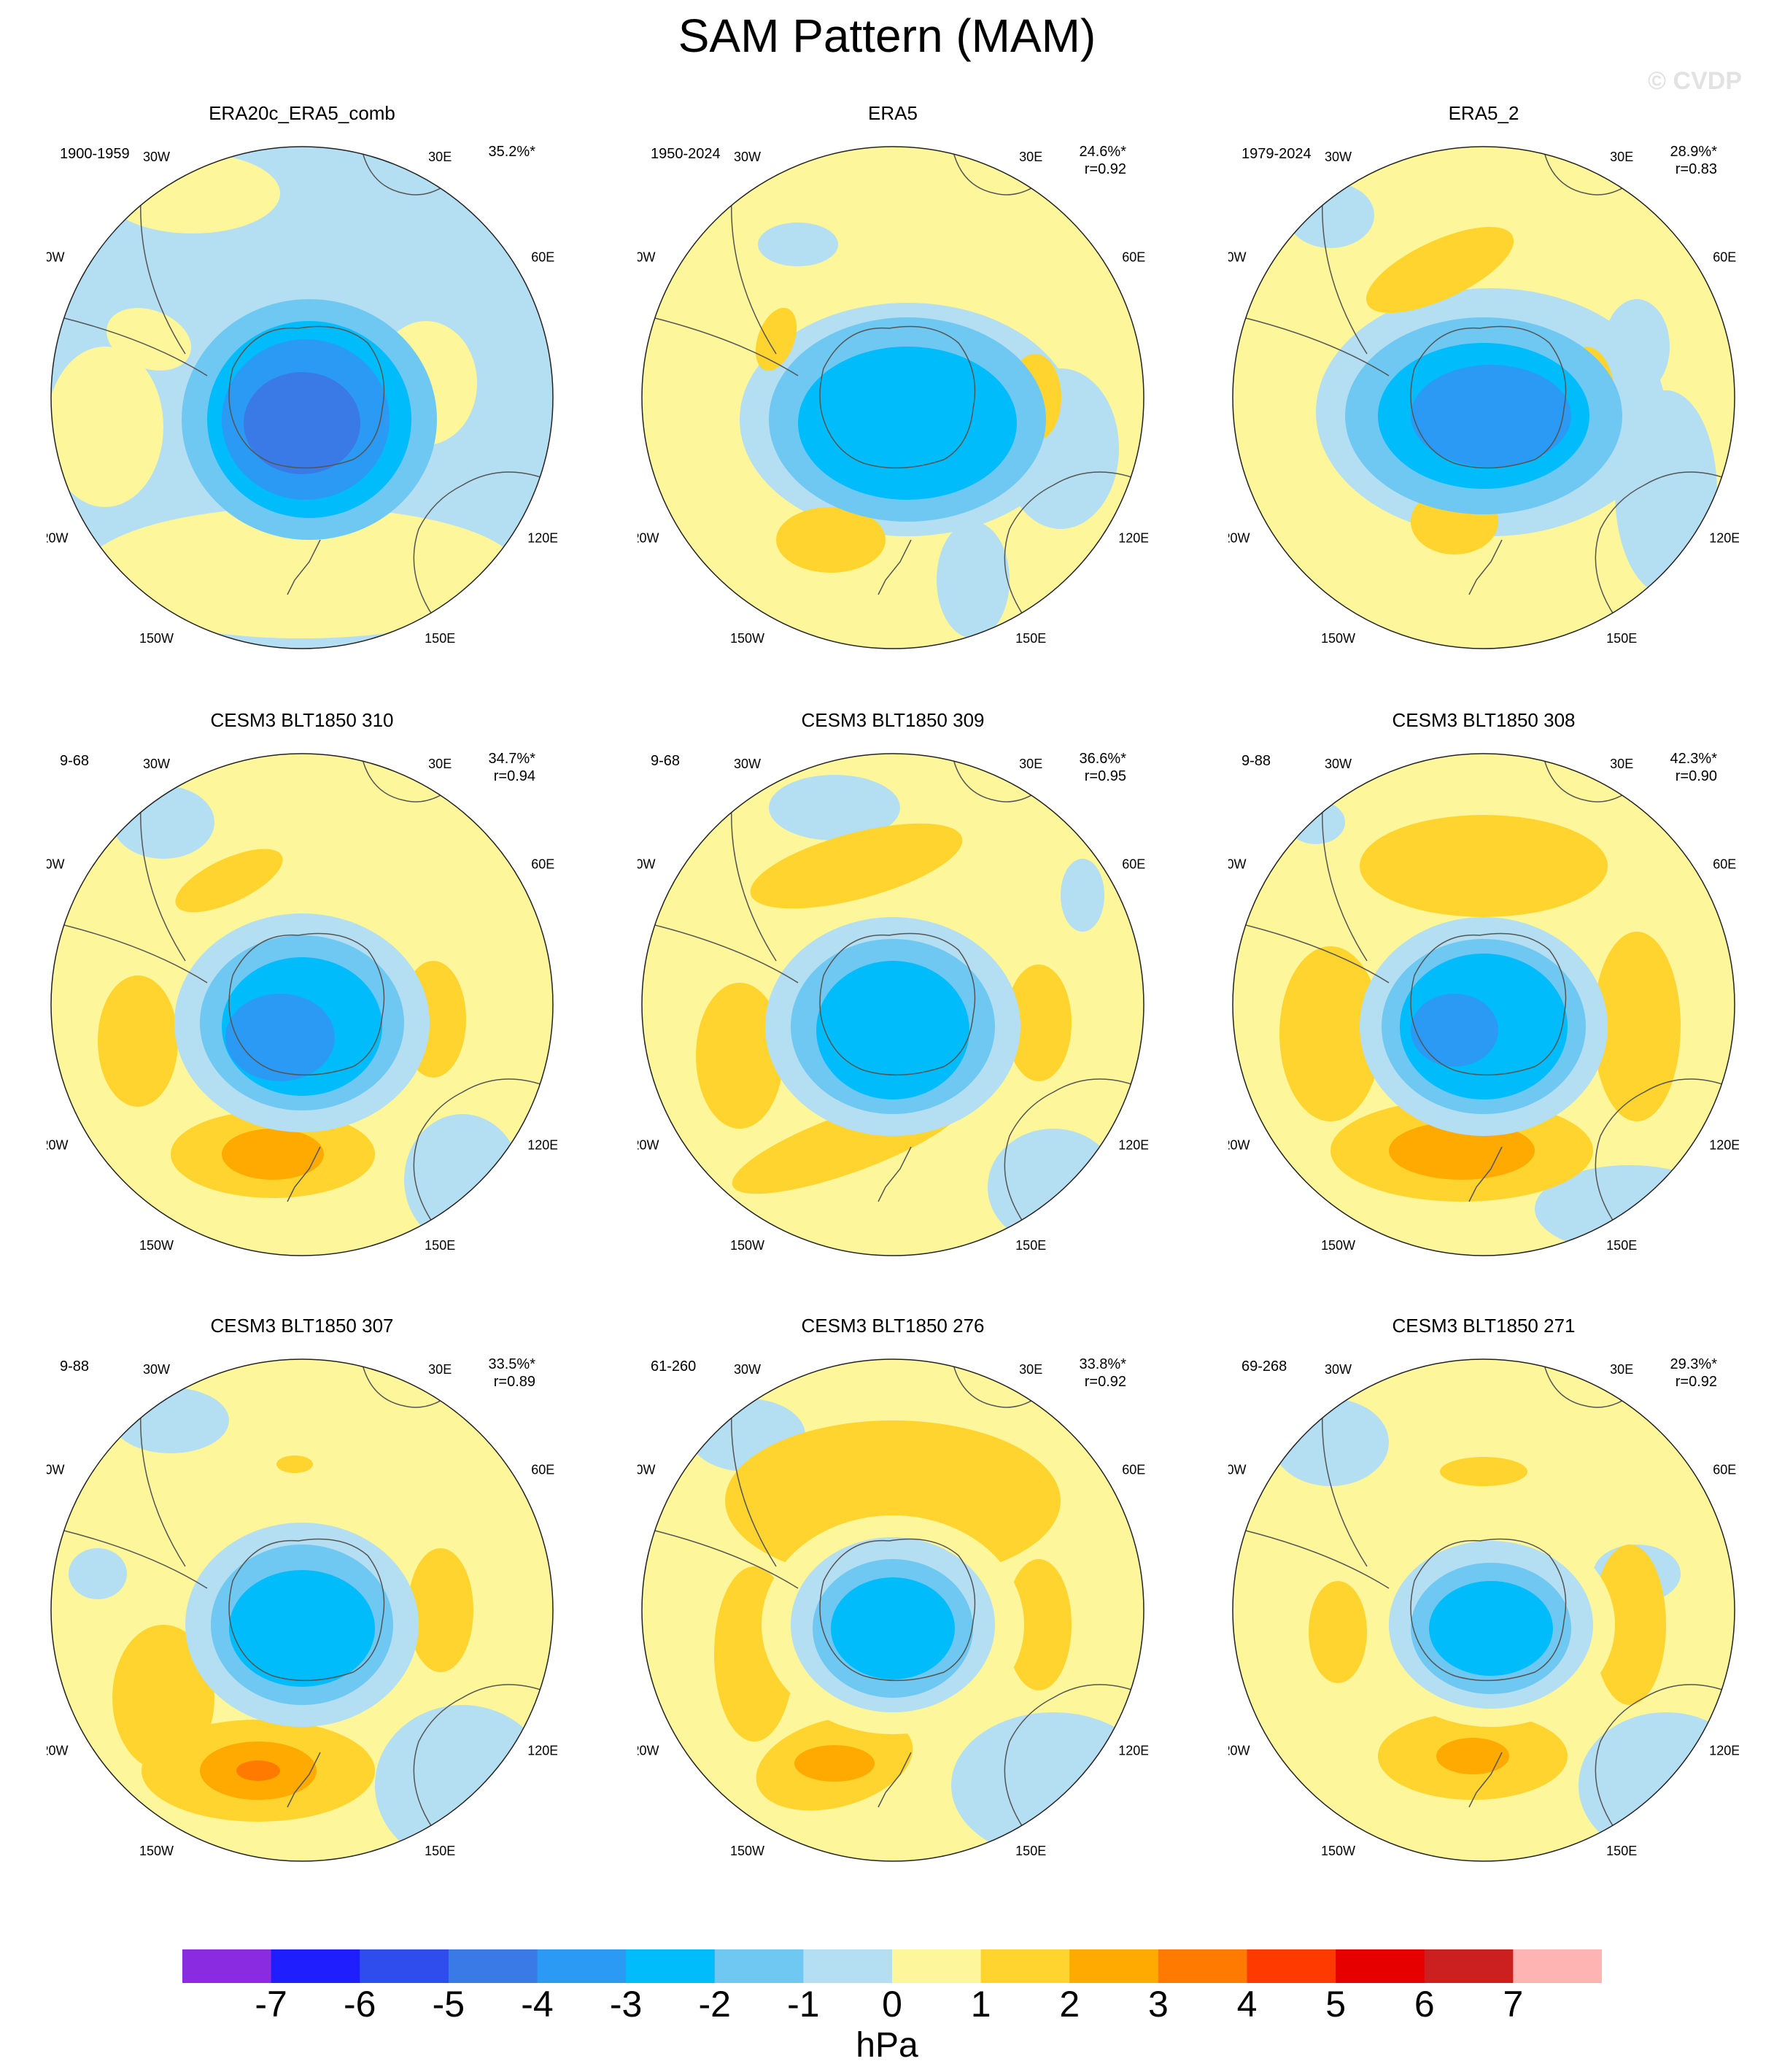 Image resolution: width=1774 pixels, height=2072 pixels. What do you see at coordinates (887, 2045) in the screenshot?
I see `colorbar-units: hPa` at bounding box center [887, 2045].